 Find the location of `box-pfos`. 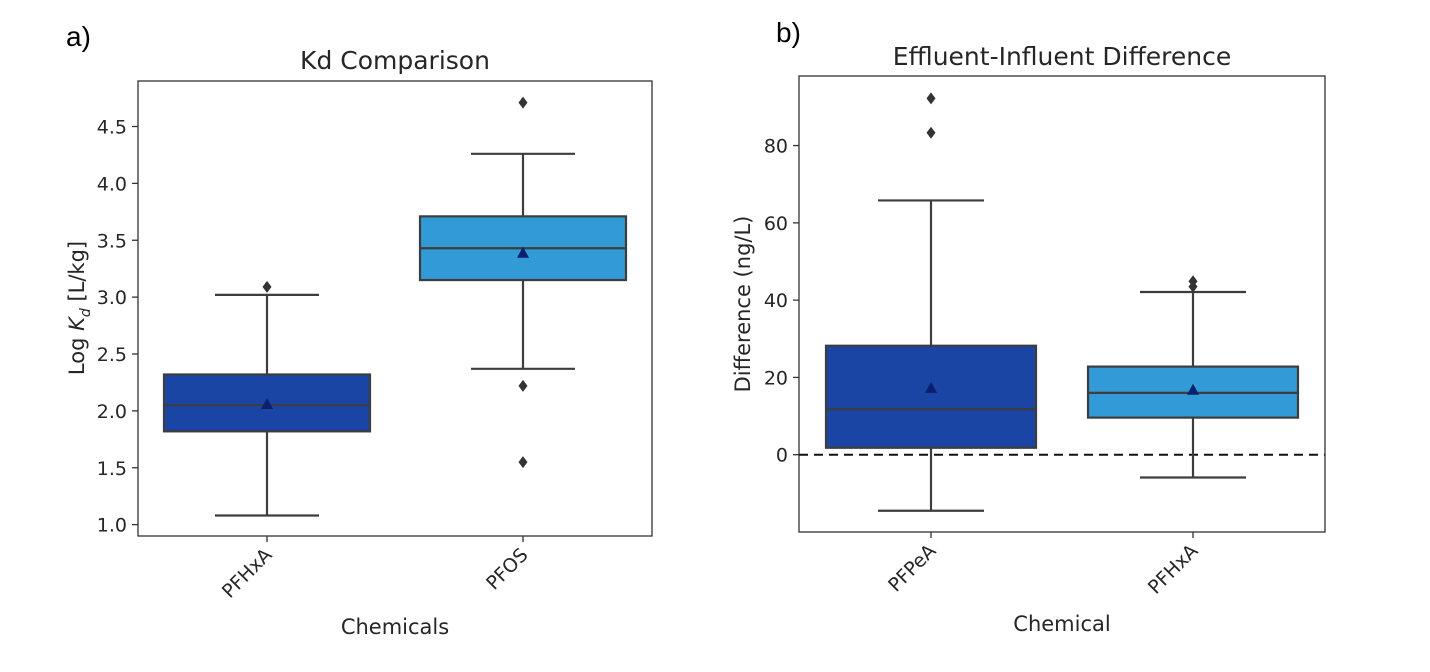

box-pfos is located at coordinates (523, 282).